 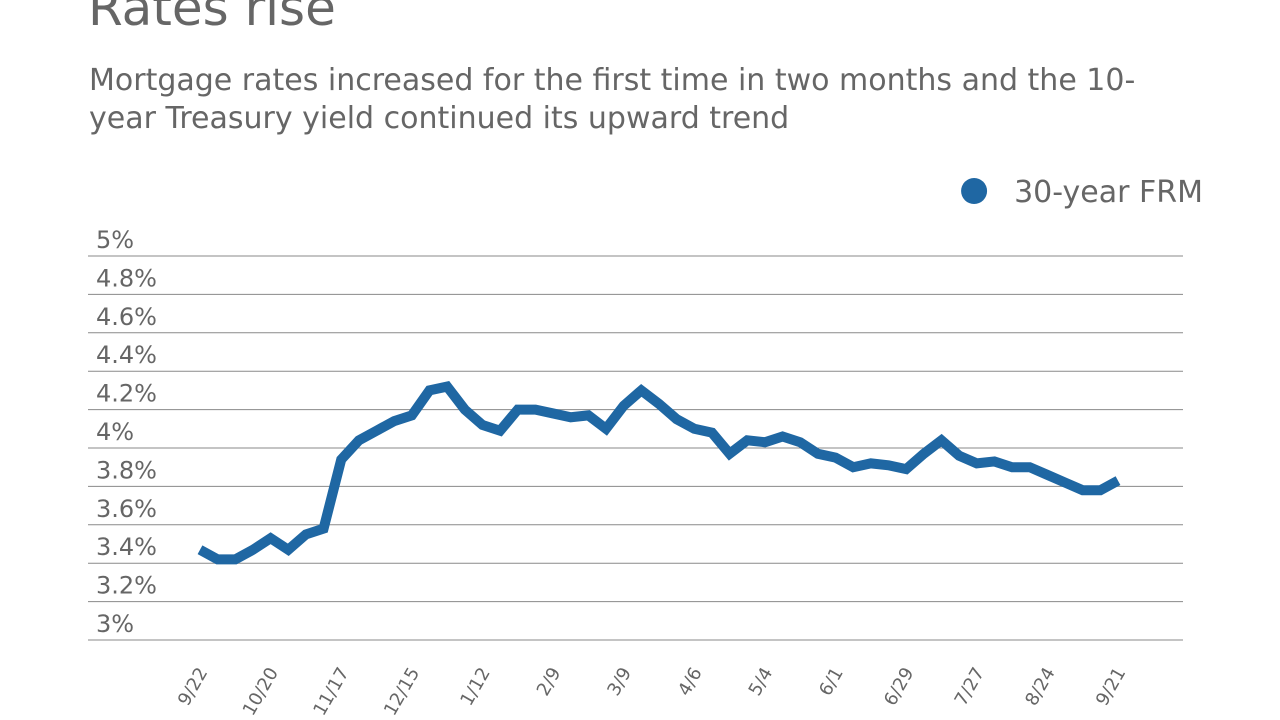 I want to click on y-tick-label: 4%, so click(x=115, y=432).